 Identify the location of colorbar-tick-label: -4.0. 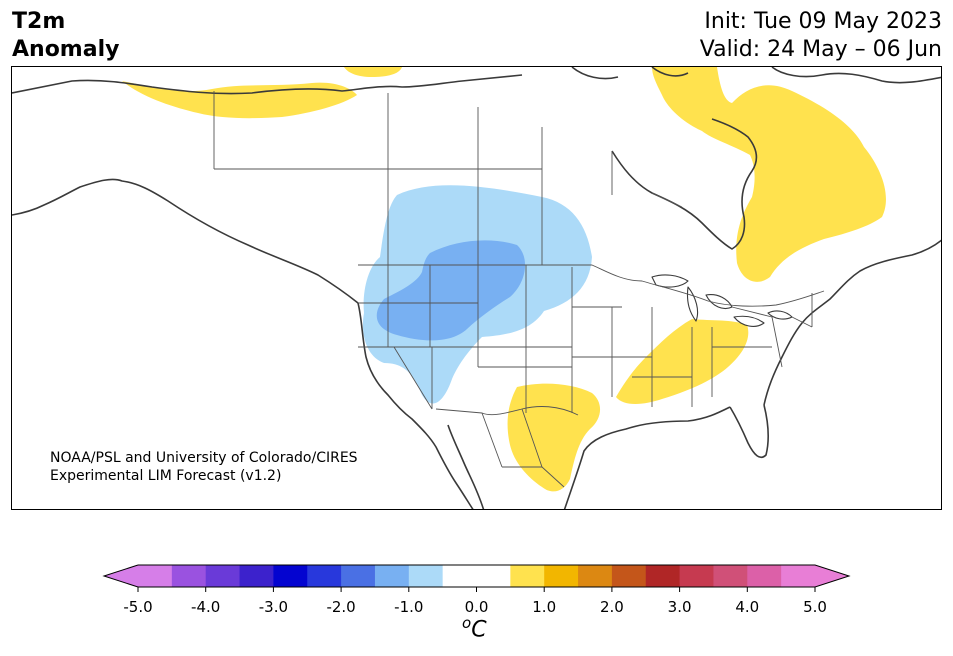
(205, 607).